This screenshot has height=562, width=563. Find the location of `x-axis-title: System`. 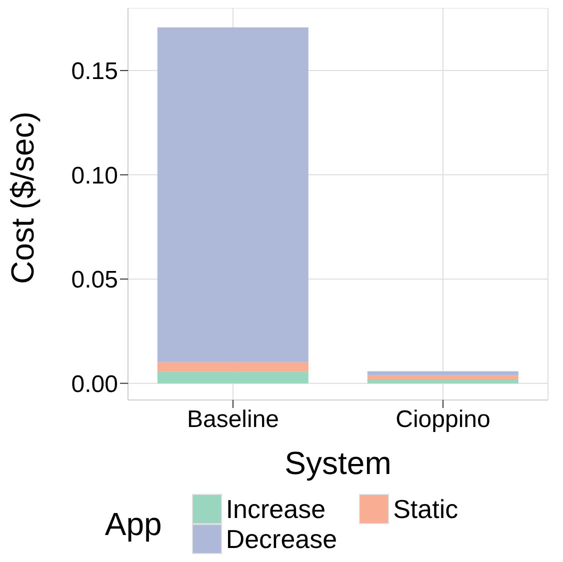

x-axis-title: System is located at coordinates (338, 463).